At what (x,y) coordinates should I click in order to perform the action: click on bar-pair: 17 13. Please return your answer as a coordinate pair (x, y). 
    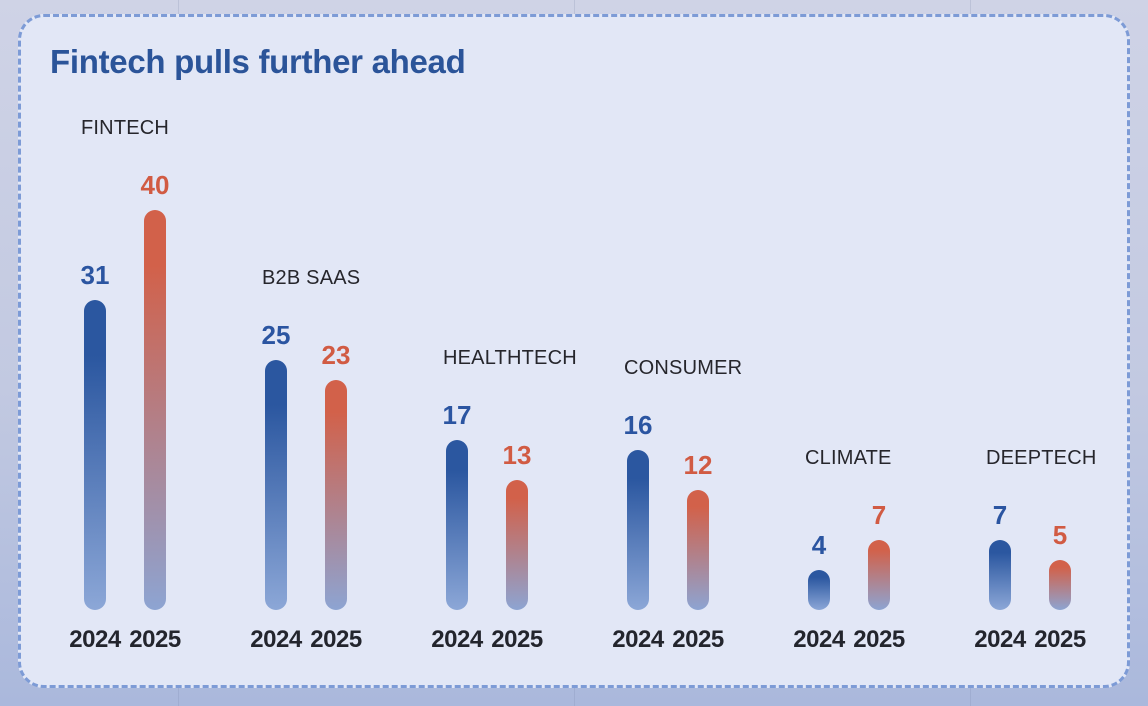
    Looking at the image, I should click on (487, 506).